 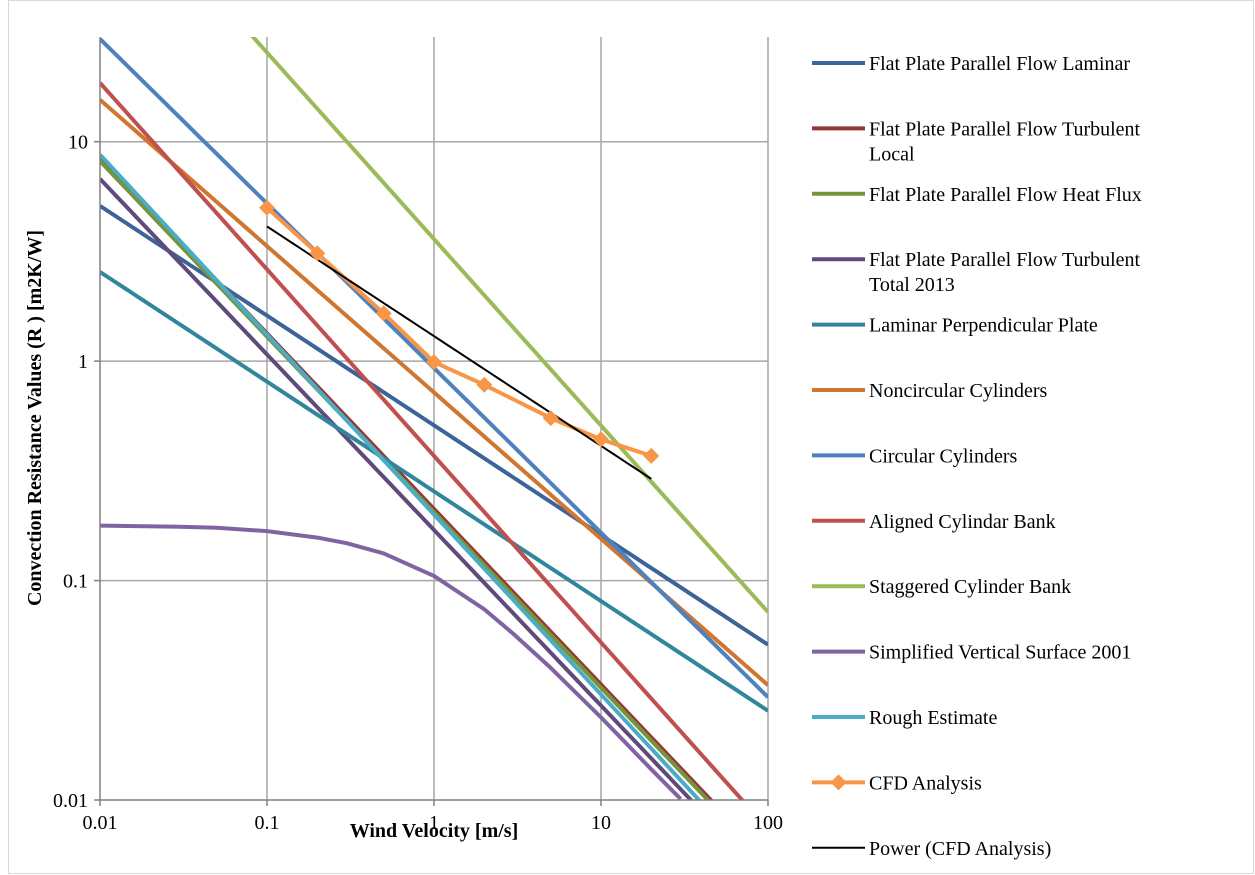 I want to click on legend-item-flat-plate-parallel-flow-laminar: Flat Plate Parallel Flow Laminar, so click(x=971, y=64).